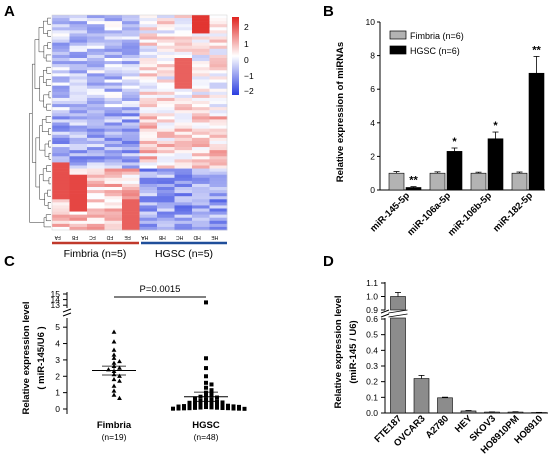  I want to click on panel-b-significance-mark: **, so click(413, 181).